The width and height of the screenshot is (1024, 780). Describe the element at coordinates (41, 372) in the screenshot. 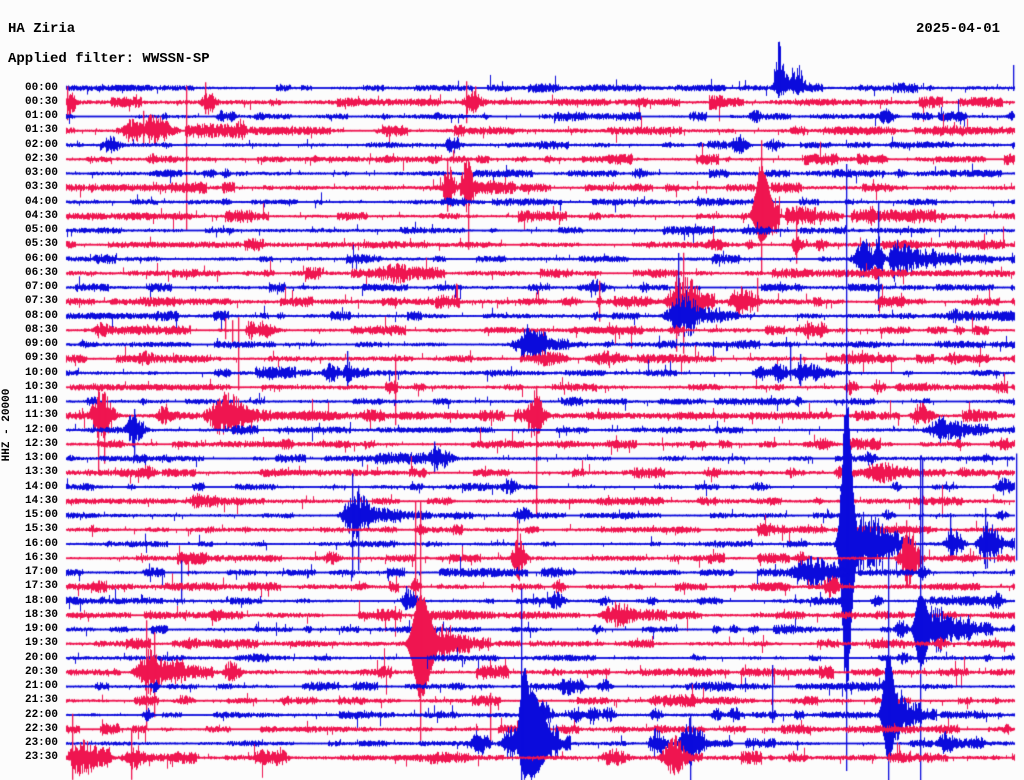

I see `time-label: 10:00` at that location.